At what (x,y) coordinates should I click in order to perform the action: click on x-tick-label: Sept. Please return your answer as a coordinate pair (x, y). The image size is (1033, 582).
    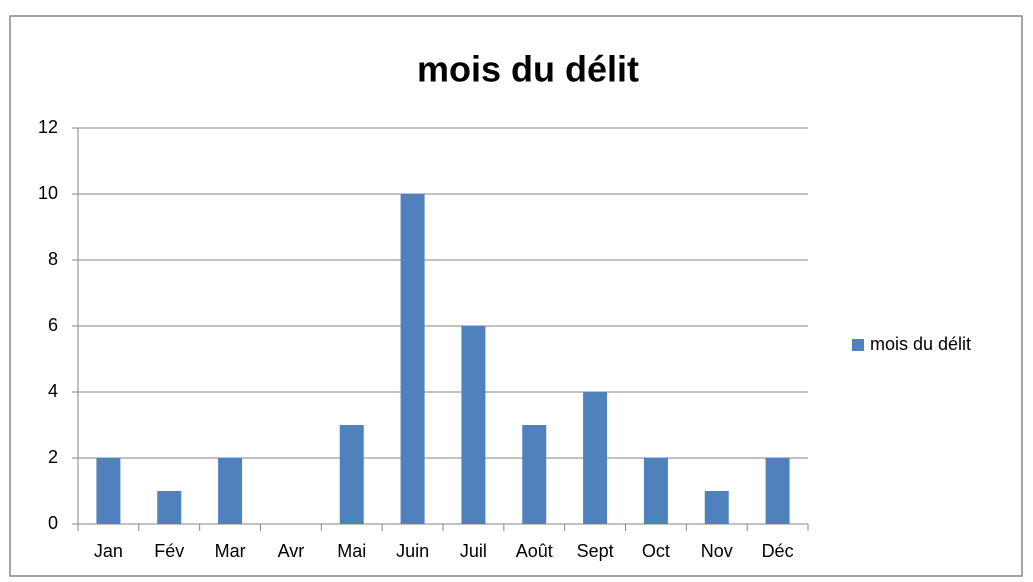
    Looking at the image, I should click on (595, 551).